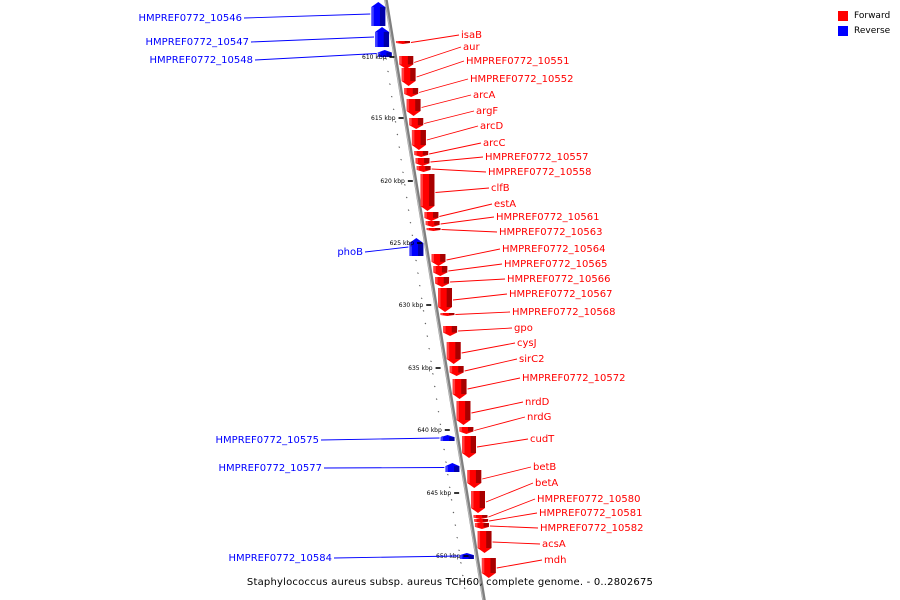 This screenshot has width=900, height=600. What do you see at coordinates (434, 300) in the screenshot?
I see `backbone-highlight` at bounding box center [434, 300].